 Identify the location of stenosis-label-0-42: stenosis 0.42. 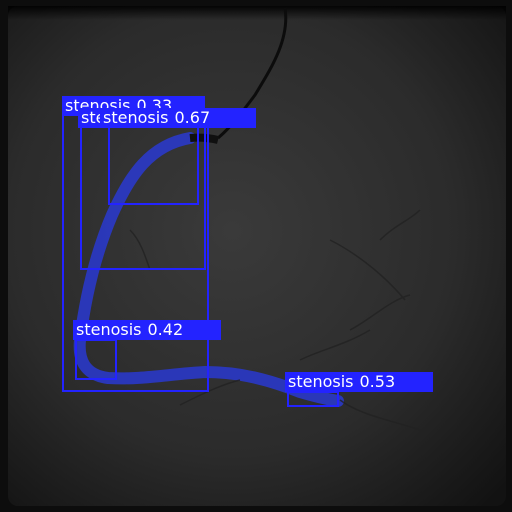
(147, 330).